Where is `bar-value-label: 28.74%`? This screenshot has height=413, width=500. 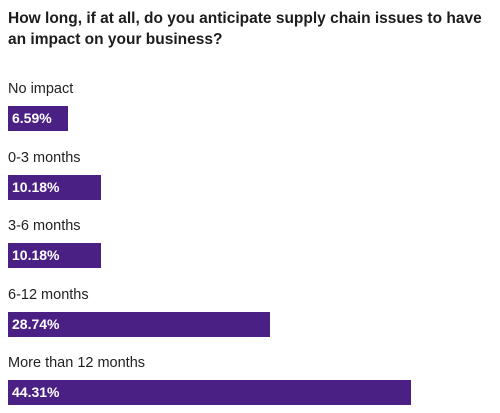 bar-value-label: 28.74% is located at coordinates (36, 323).